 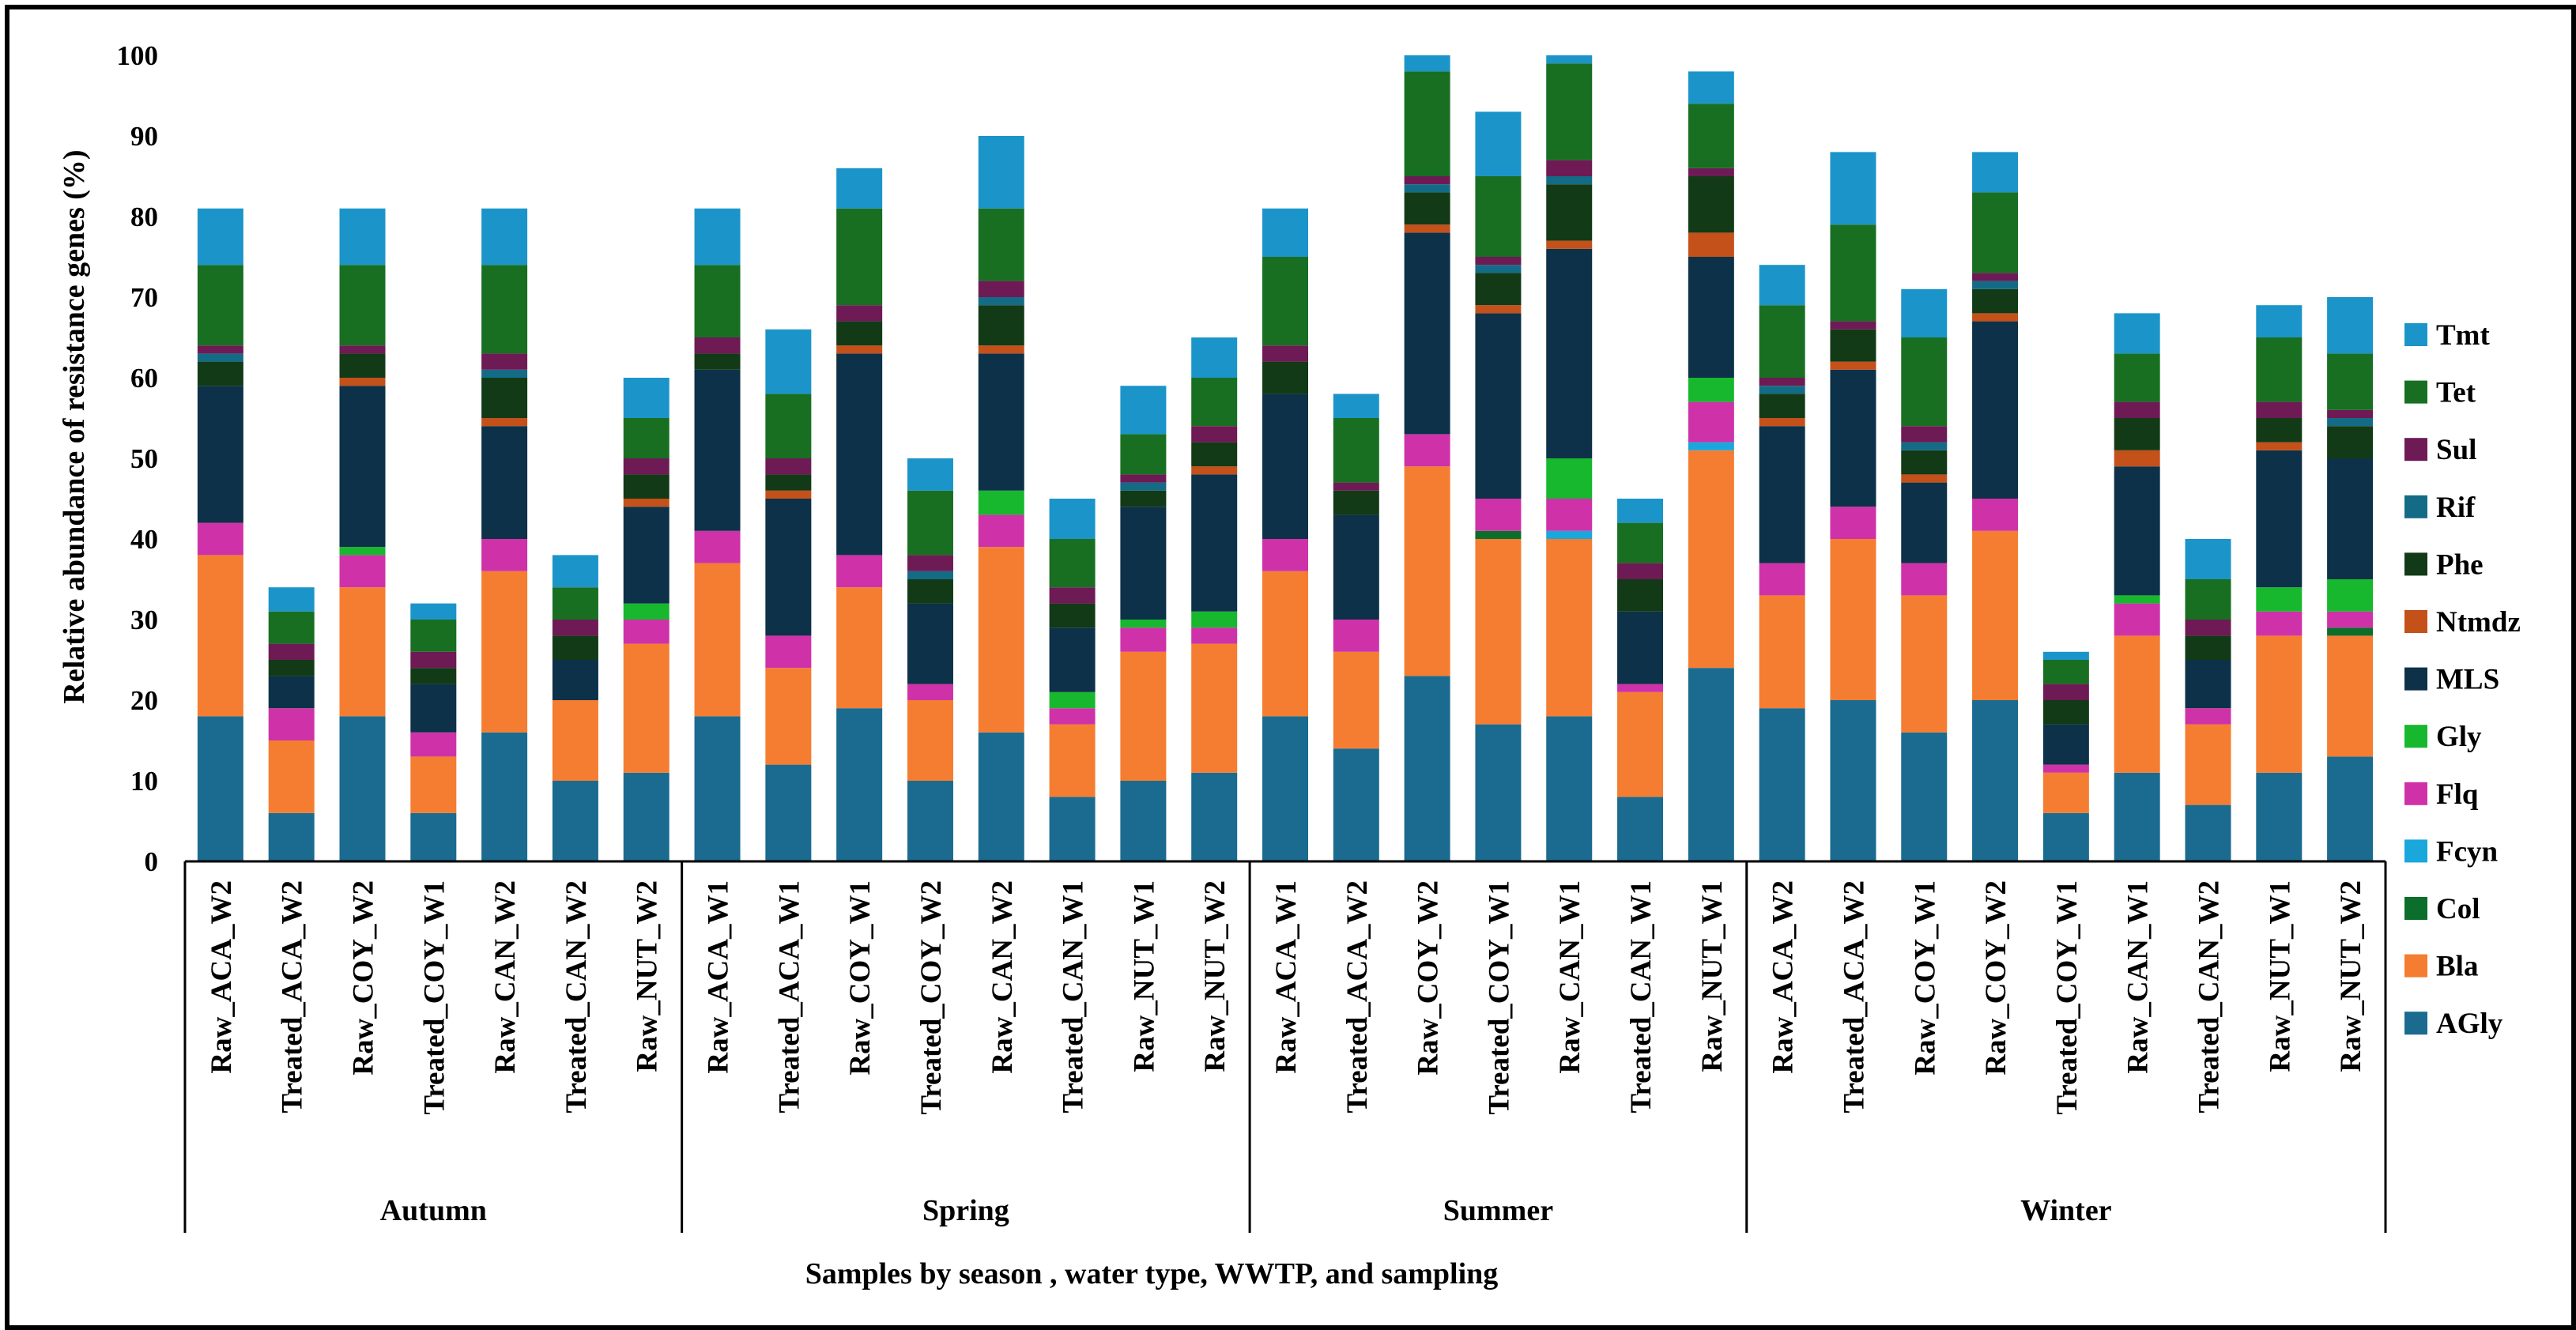 I want to click on legend-label: MLS, so click(x=2467, y=680).